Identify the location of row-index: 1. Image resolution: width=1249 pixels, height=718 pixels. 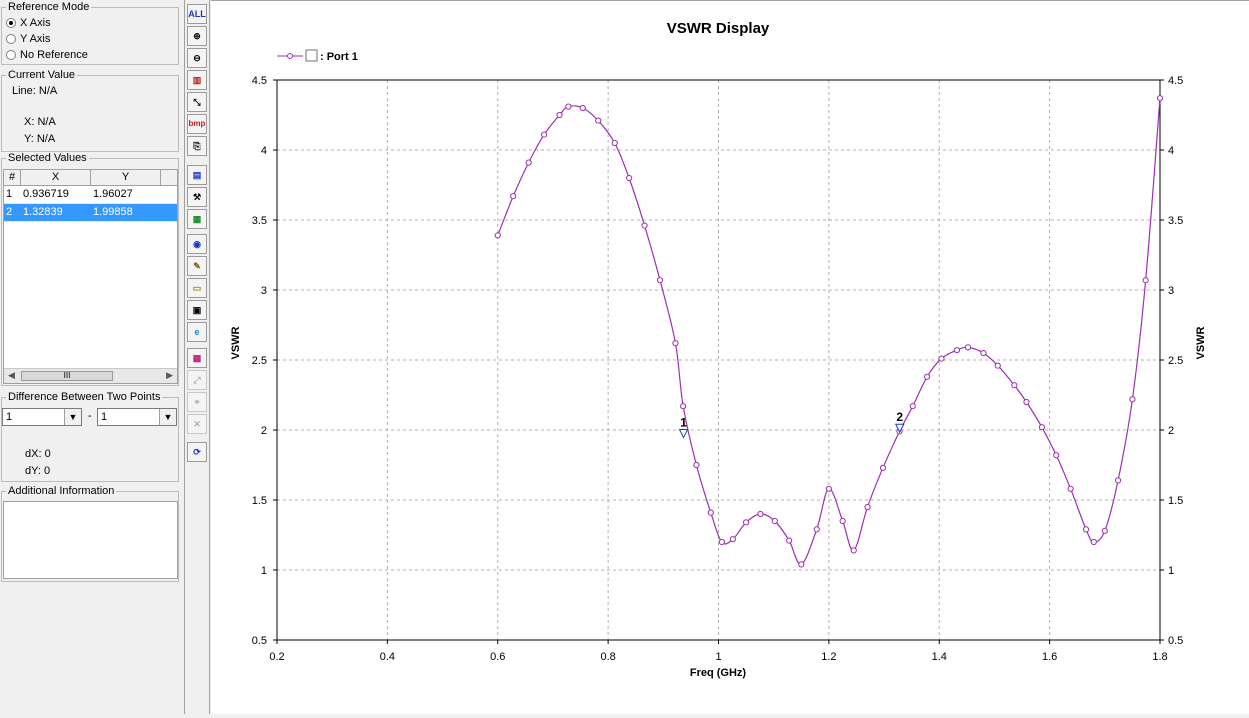
(9, 194).